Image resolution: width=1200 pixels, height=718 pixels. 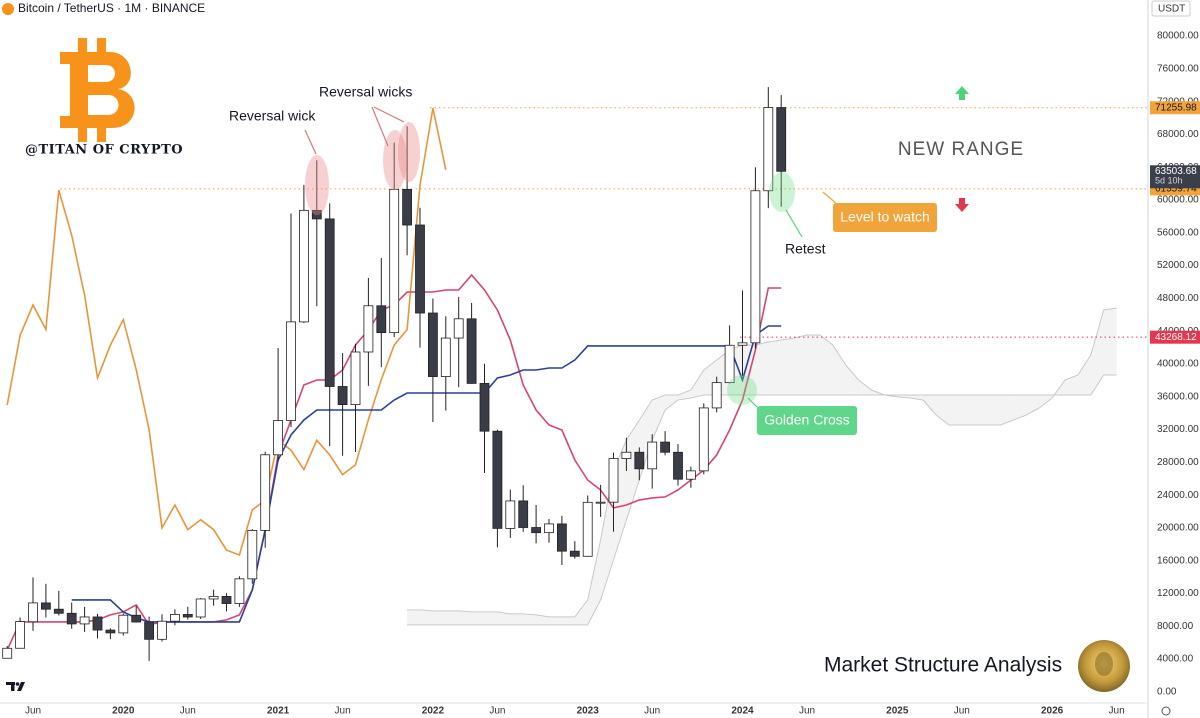 What do you see at coordinates (104, 150) in the screenshot?
I see `watermark: @TITAN OF CRYPTO` at bounding box center [104, 150].